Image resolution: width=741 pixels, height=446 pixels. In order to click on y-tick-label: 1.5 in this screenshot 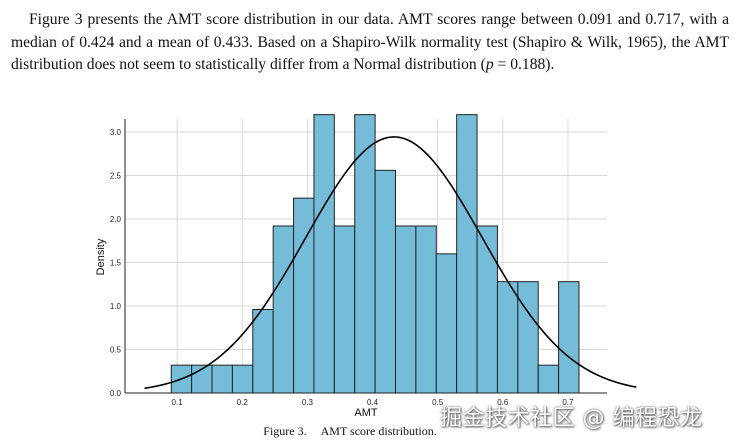, I will do `click(116, 263)`.